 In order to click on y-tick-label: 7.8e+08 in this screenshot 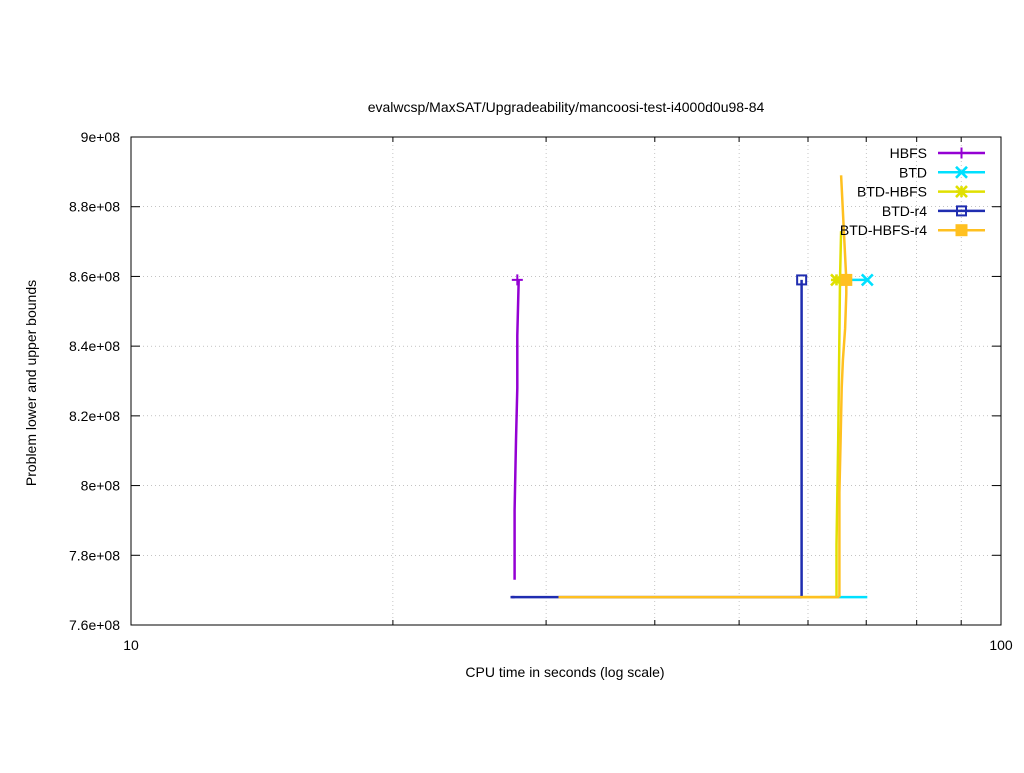, I will do `click(94, 555)`.